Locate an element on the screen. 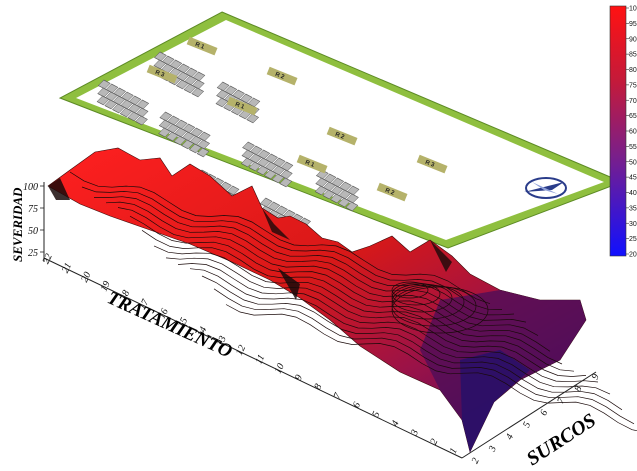  y-tick-label: 8 is located at coordinates (579, 388).